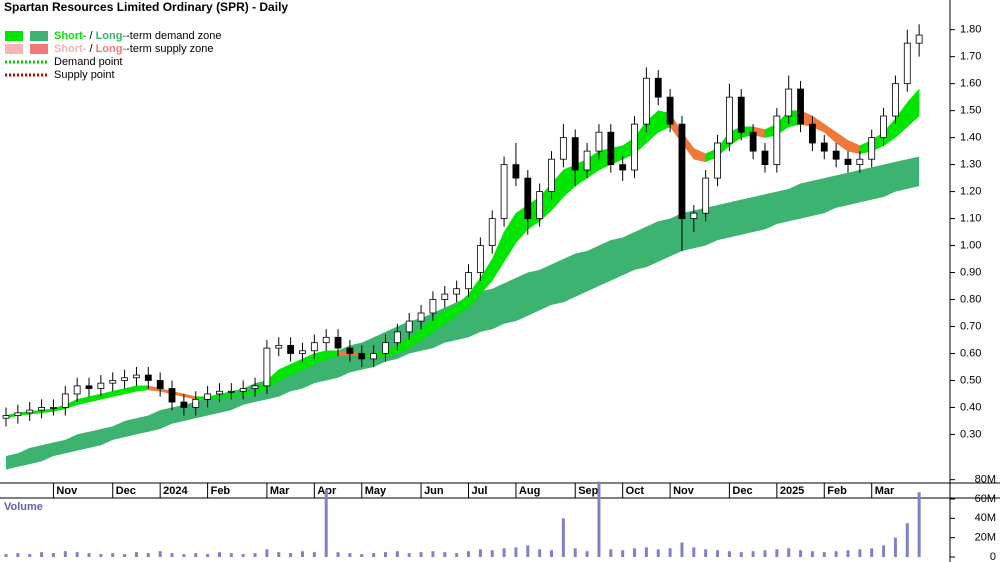 The width and height of the screenshot is (1000, 562). What do you see at coordinates (970, 138) in the screenshot?
I see `y-tick-label: 1.40` at bounding box center [970, 138].